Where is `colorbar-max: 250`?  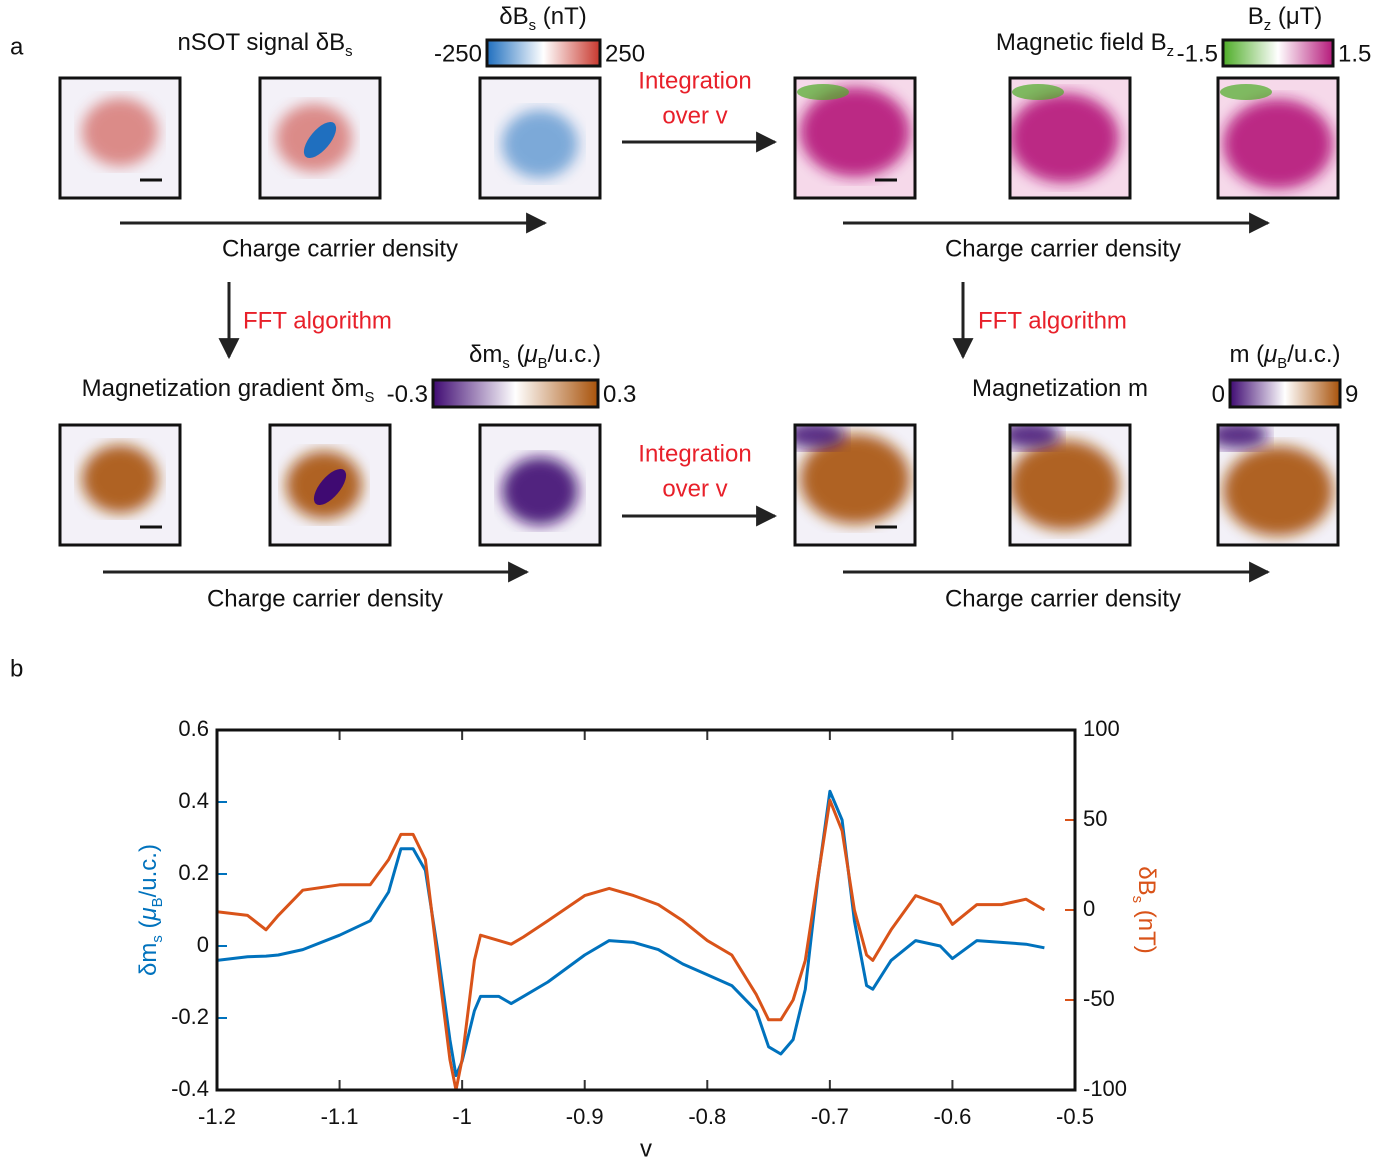
colorbar-max: 250 is located at coordinates (625, 53).